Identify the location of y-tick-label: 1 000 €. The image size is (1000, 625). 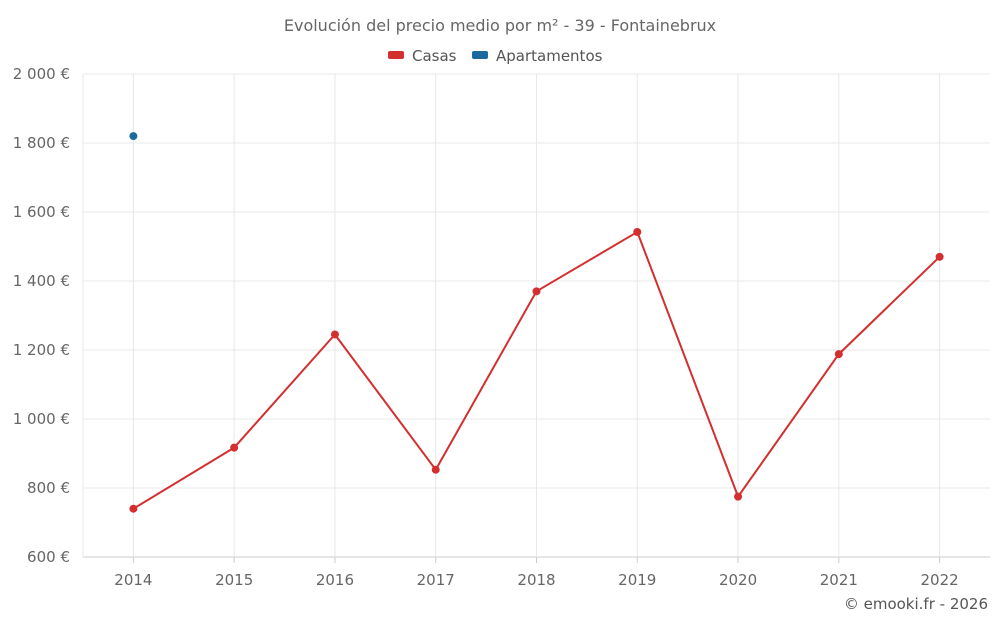
(41, 419).